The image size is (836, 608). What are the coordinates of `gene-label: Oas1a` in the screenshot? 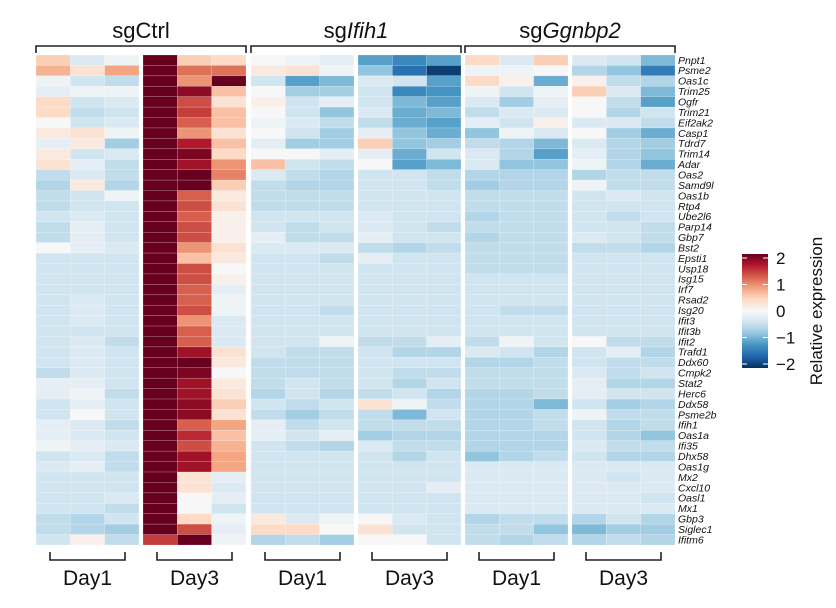 It's located at (693, 436).